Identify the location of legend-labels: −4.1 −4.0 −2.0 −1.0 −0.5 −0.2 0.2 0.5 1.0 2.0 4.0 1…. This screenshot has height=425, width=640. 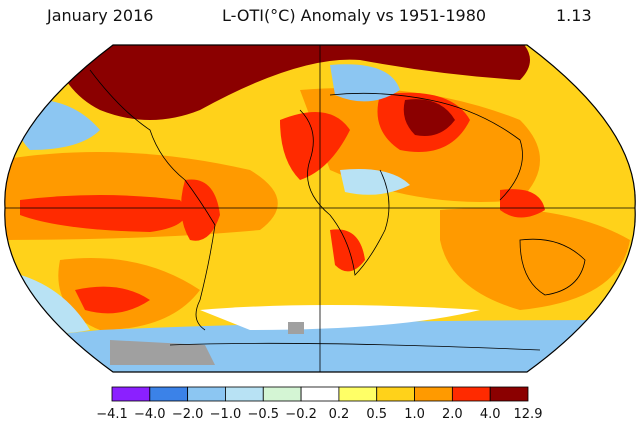
(319, 414).